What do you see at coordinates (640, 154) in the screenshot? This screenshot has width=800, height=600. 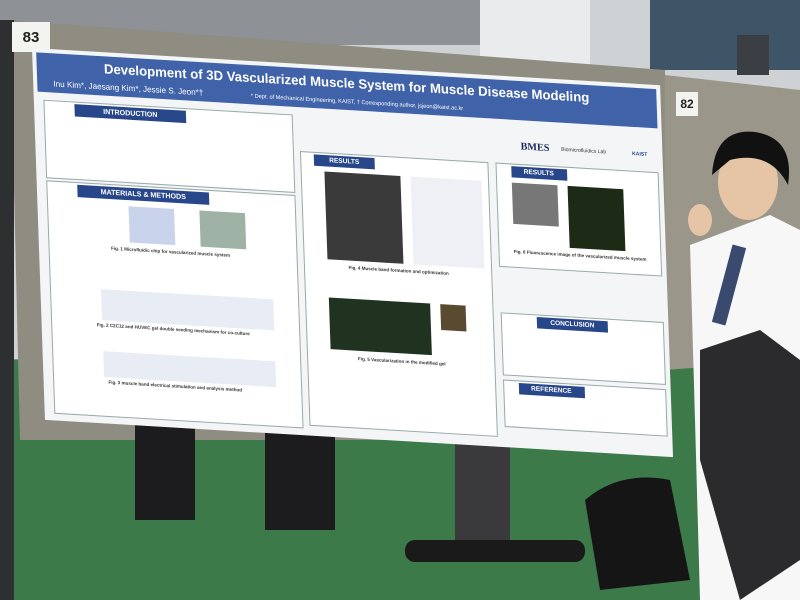 I see `logo: KAIST` at bounding box center [640, 154].